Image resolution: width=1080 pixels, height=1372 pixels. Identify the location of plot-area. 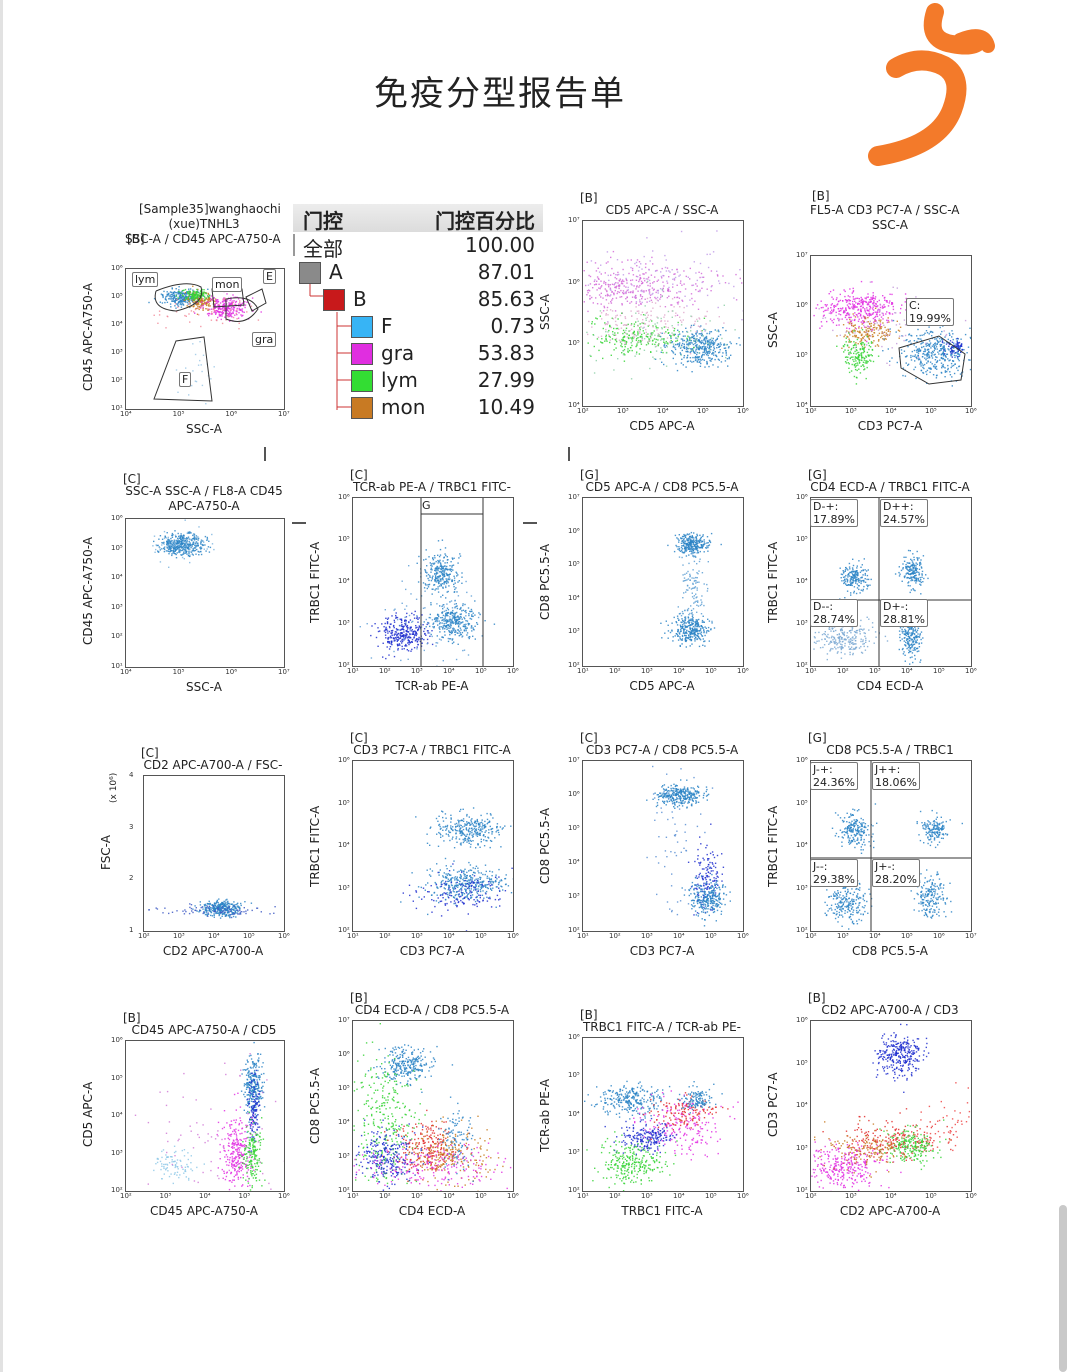
(891, 331).